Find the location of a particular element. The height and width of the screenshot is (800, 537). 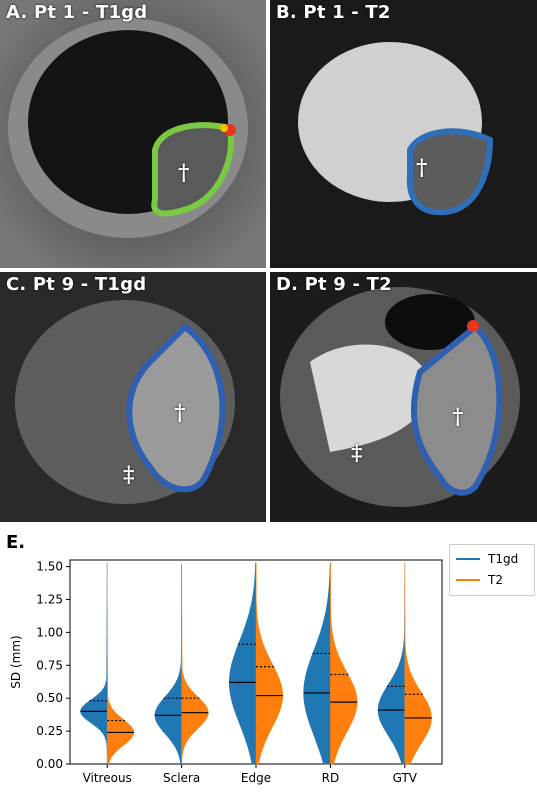

y-tick-label-3: 0.75 is located at coordinates (49, 665).